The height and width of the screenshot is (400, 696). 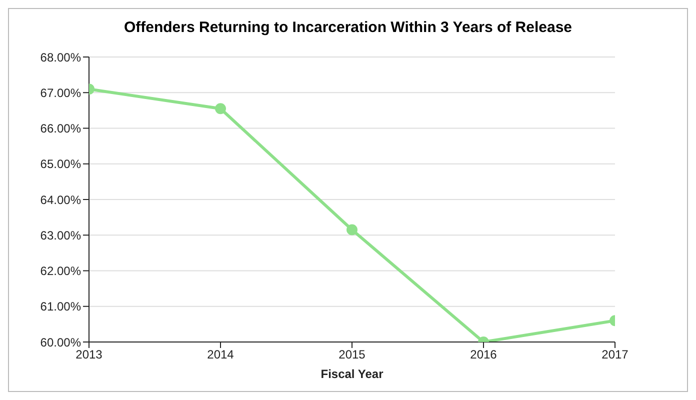 I want to click on x-tick-label: 2014, so click(x=220, y=355).